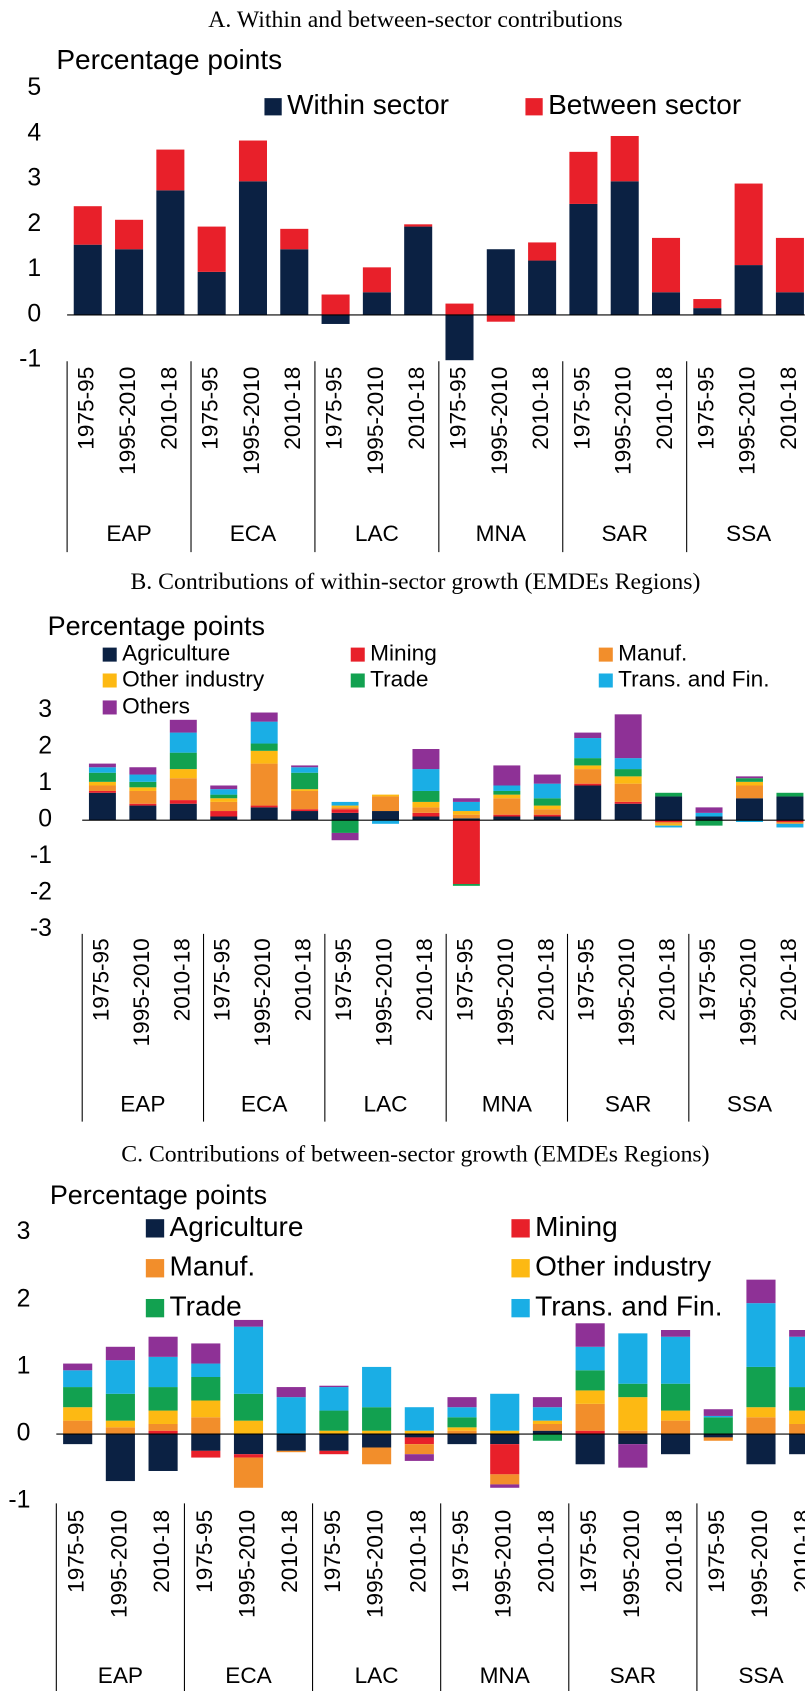  What do you see at coordinates (505, 1675) in the screenshot?
I see `group-label: MNA` at bounding box center [505, 1675].